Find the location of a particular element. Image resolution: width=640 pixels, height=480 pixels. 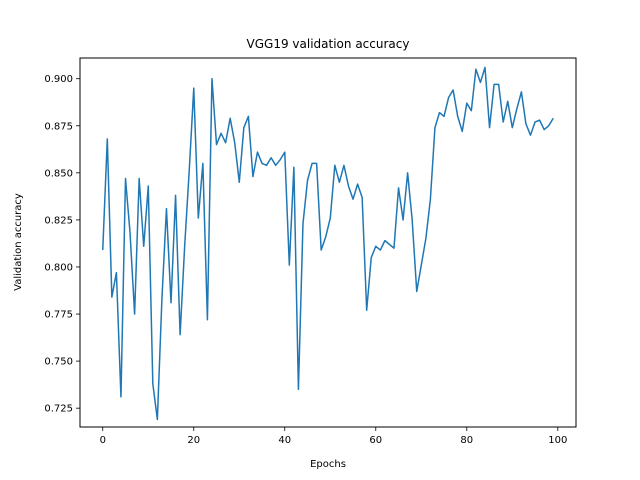

y-tick-label: 0.850 is located at coordinates (58, 173).